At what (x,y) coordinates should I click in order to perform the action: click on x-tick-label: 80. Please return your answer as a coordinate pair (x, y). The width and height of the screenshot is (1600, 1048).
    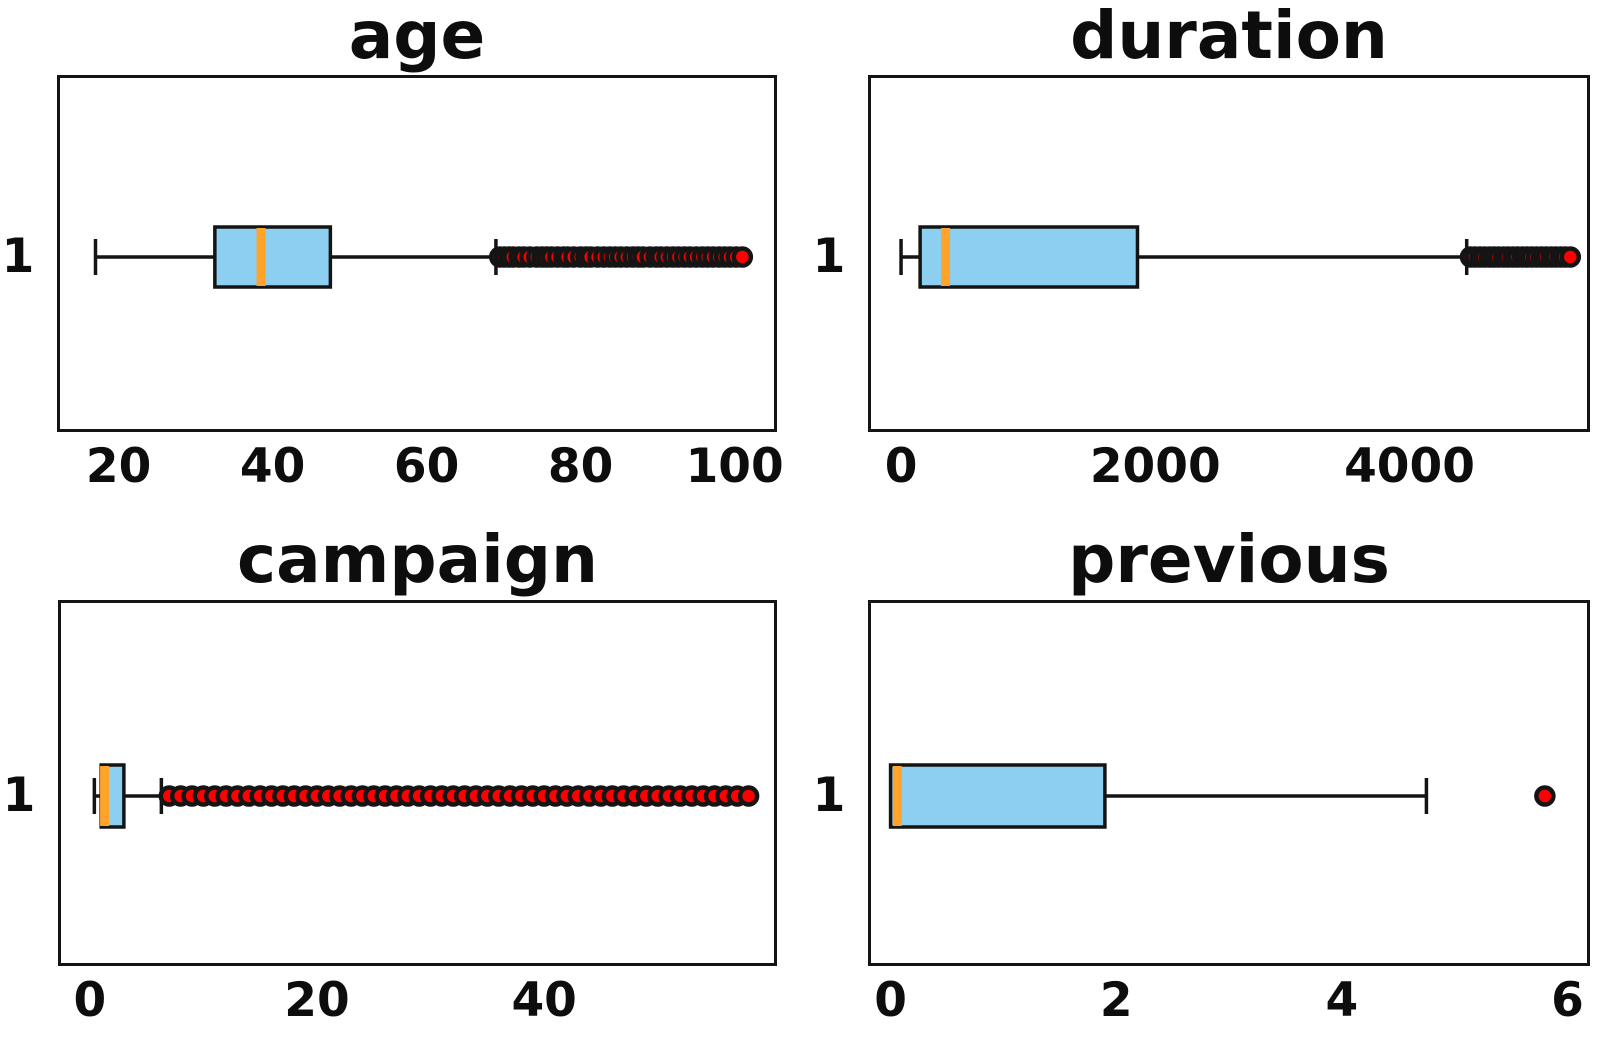
    Looking at the image, I should click on (580, 466).